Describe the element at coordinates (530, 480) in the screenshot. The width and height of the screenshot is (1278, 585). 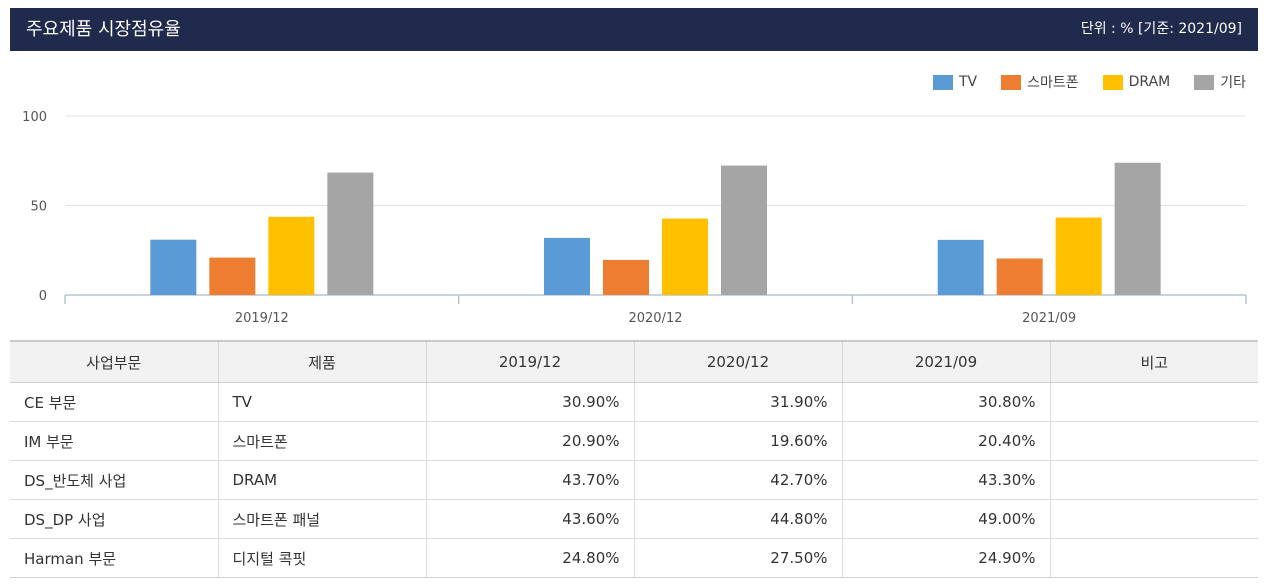
I see `cell-2019-12: 43.70%` at that location.